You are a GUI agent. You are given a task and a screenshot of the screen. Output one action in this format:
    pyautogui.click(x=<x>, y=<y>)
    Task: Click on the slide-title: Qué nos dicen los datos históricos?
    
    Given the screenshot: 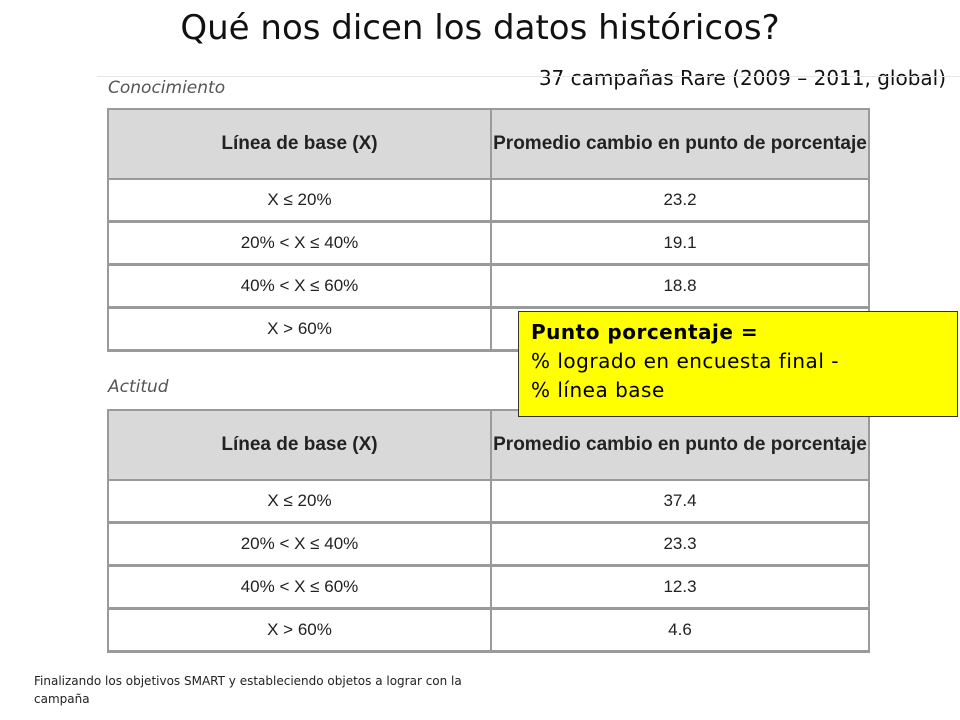 What is the action you would take?
    pyautogui.click(x=480, y=28)
    